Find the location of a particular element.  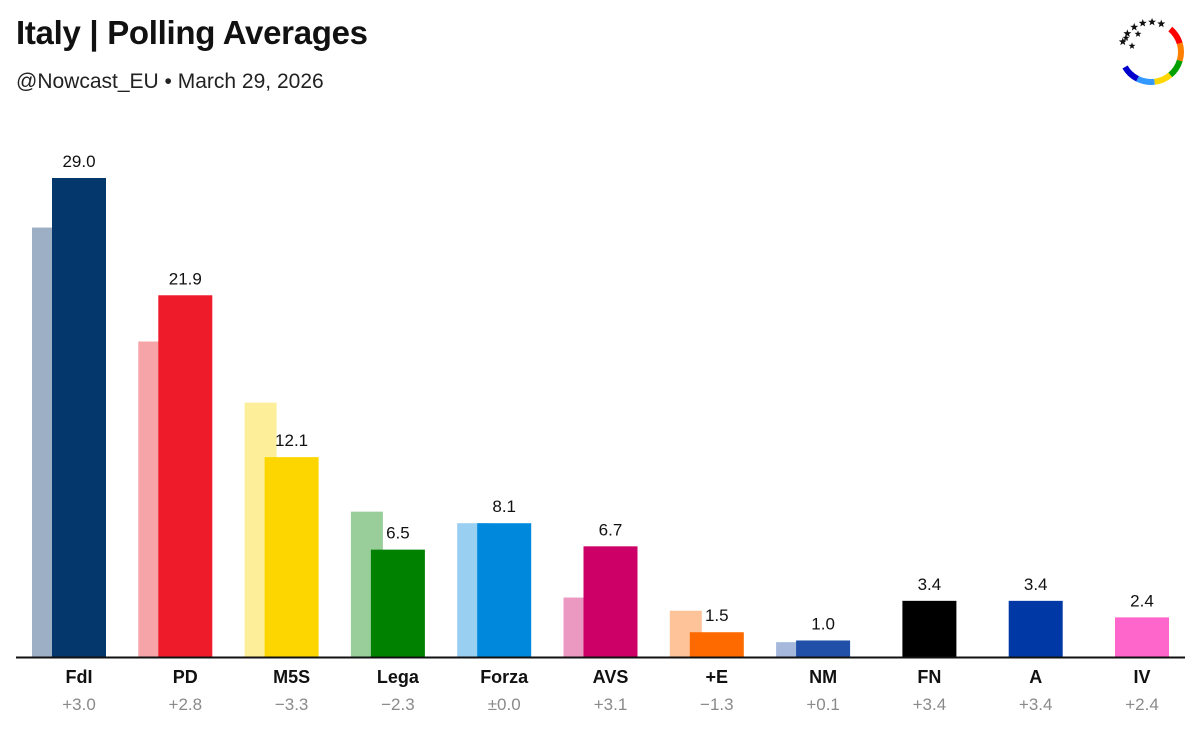

bar-current-nm is located at coordinates (823, 648).